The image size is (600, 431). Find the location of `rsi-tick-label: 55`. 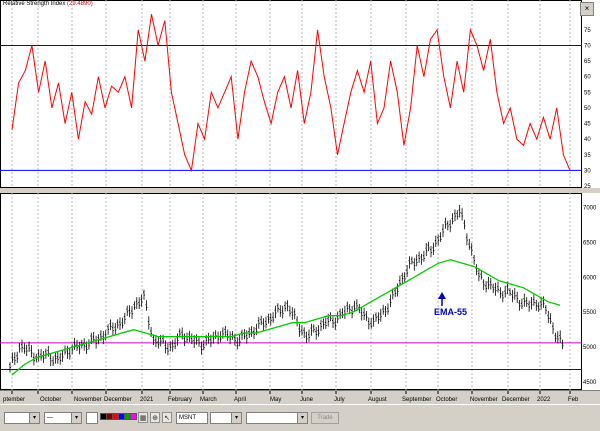

rsi-tick-label: 55 is located at coordinates (587, 93).